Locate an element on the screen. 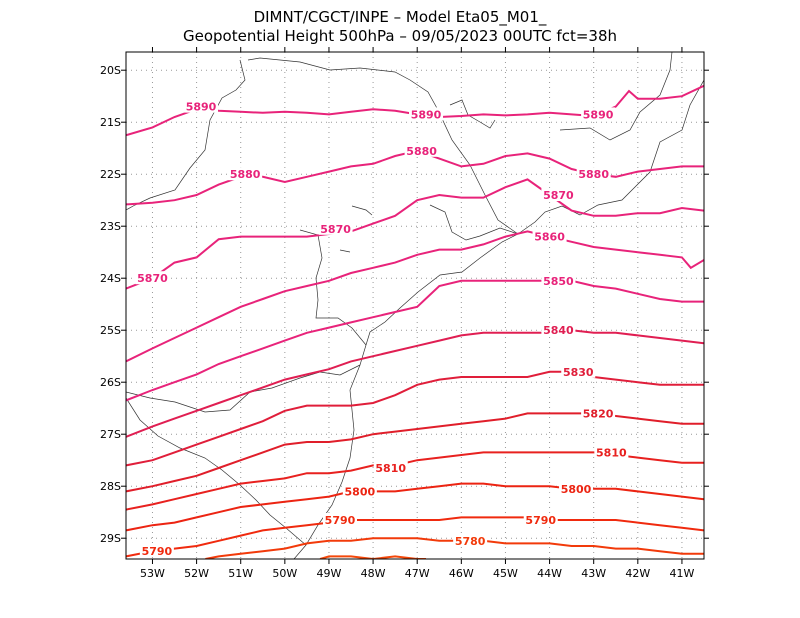 The width and height of the screenshot is (800, 618). contour-label-5860: 5860 is located at coordinates (549, 237).